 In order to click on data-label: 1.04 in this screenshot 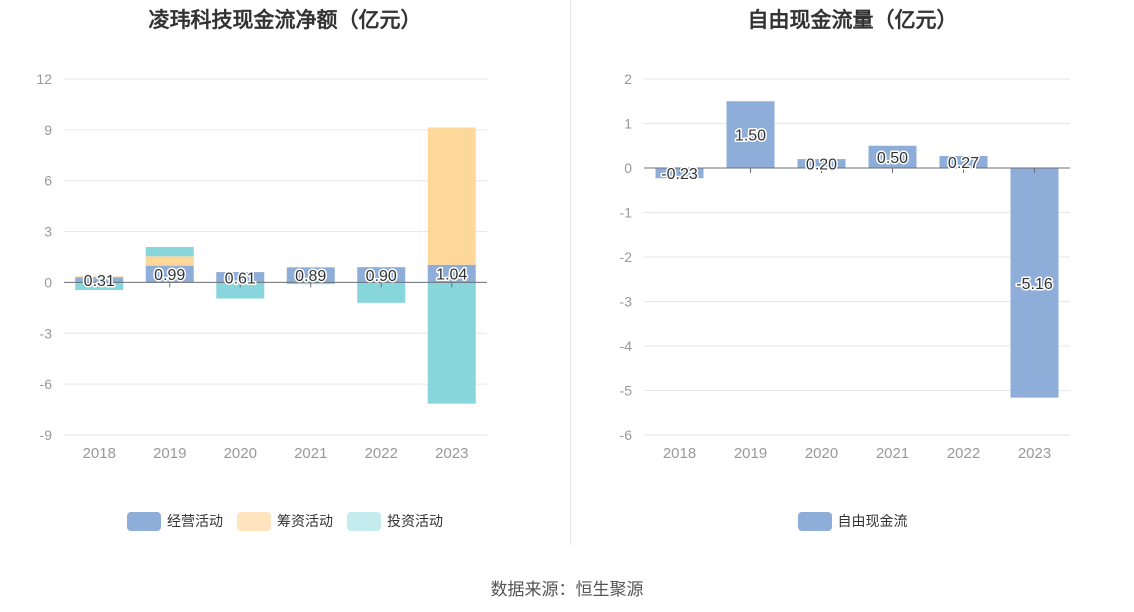, I will do `click(451, 275)`.